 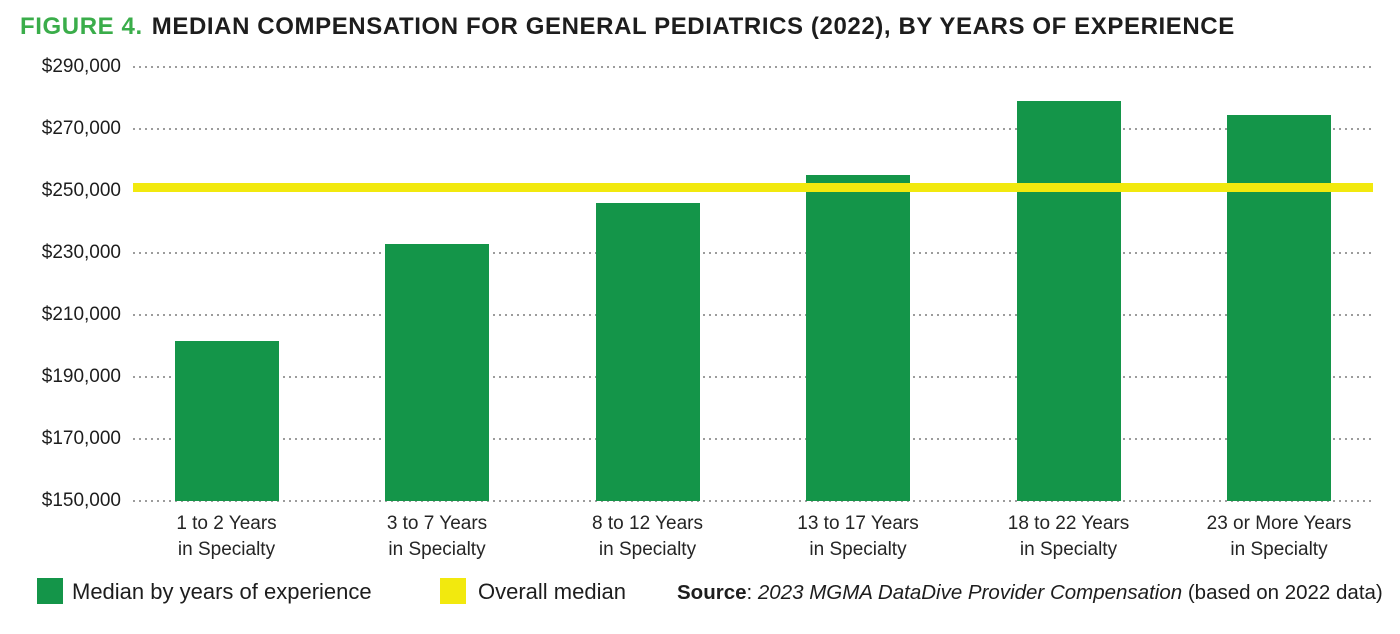 I want to click on x-axis-category-label: 8 to 12 Years in Specialty, so click(x=647, y=536).